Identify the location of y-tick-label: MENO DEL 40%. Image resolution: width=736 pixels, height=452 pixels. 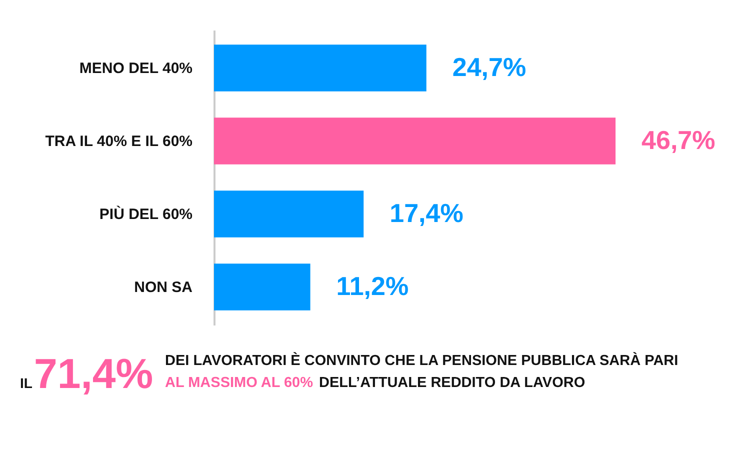
(135, 68).